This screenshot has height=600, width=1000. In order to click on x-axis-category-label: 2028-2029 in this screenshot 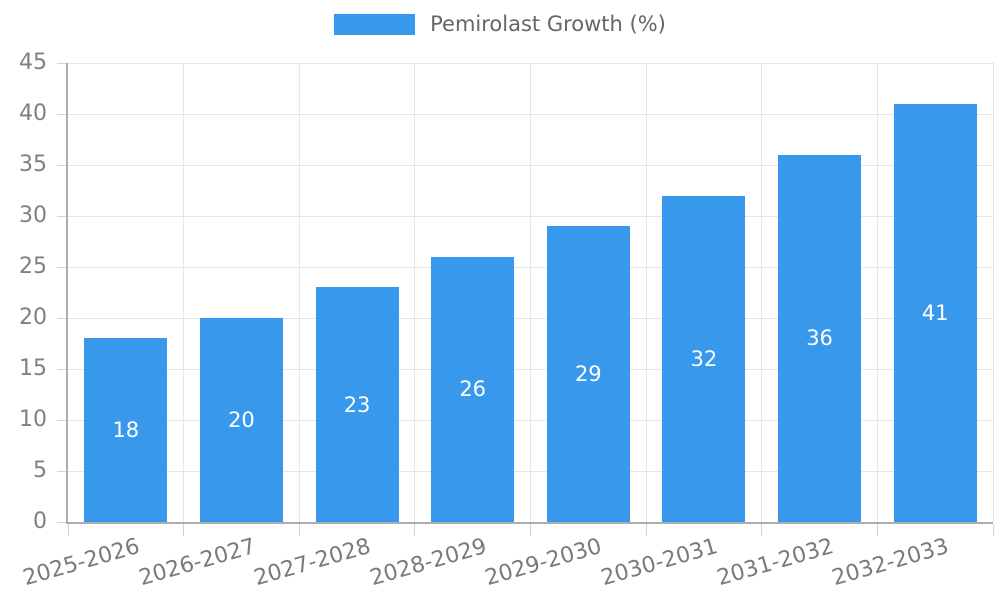, I will do `click(428, 563)`.